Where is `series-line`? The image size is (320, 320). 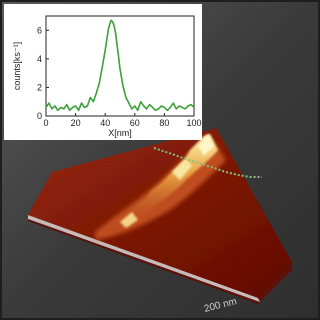 series-line is located at coordinates (120, 65).